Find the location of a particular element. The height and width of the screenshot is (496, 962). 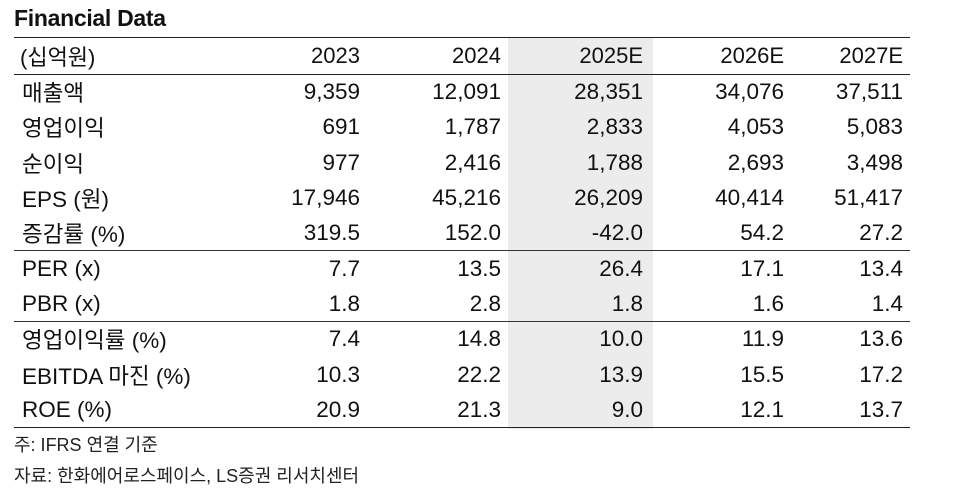

basis-note: 주: IFRS 연결 기준 is located at coordinates (86, 445).